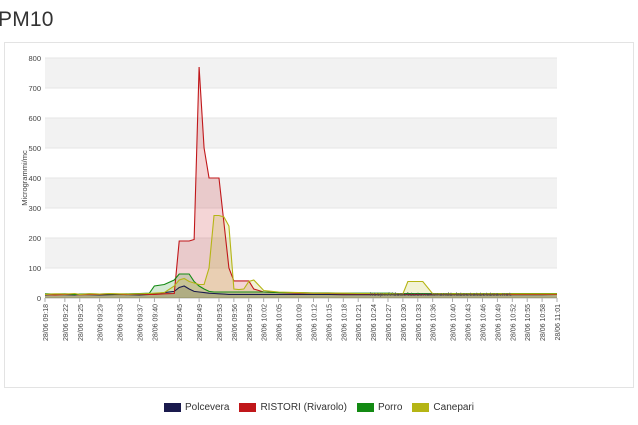 This screenshot has width=638, height=425. Describe the element at coordinates (34, 178) in the screenshot. I see `y-tick-label: 400` at that location.